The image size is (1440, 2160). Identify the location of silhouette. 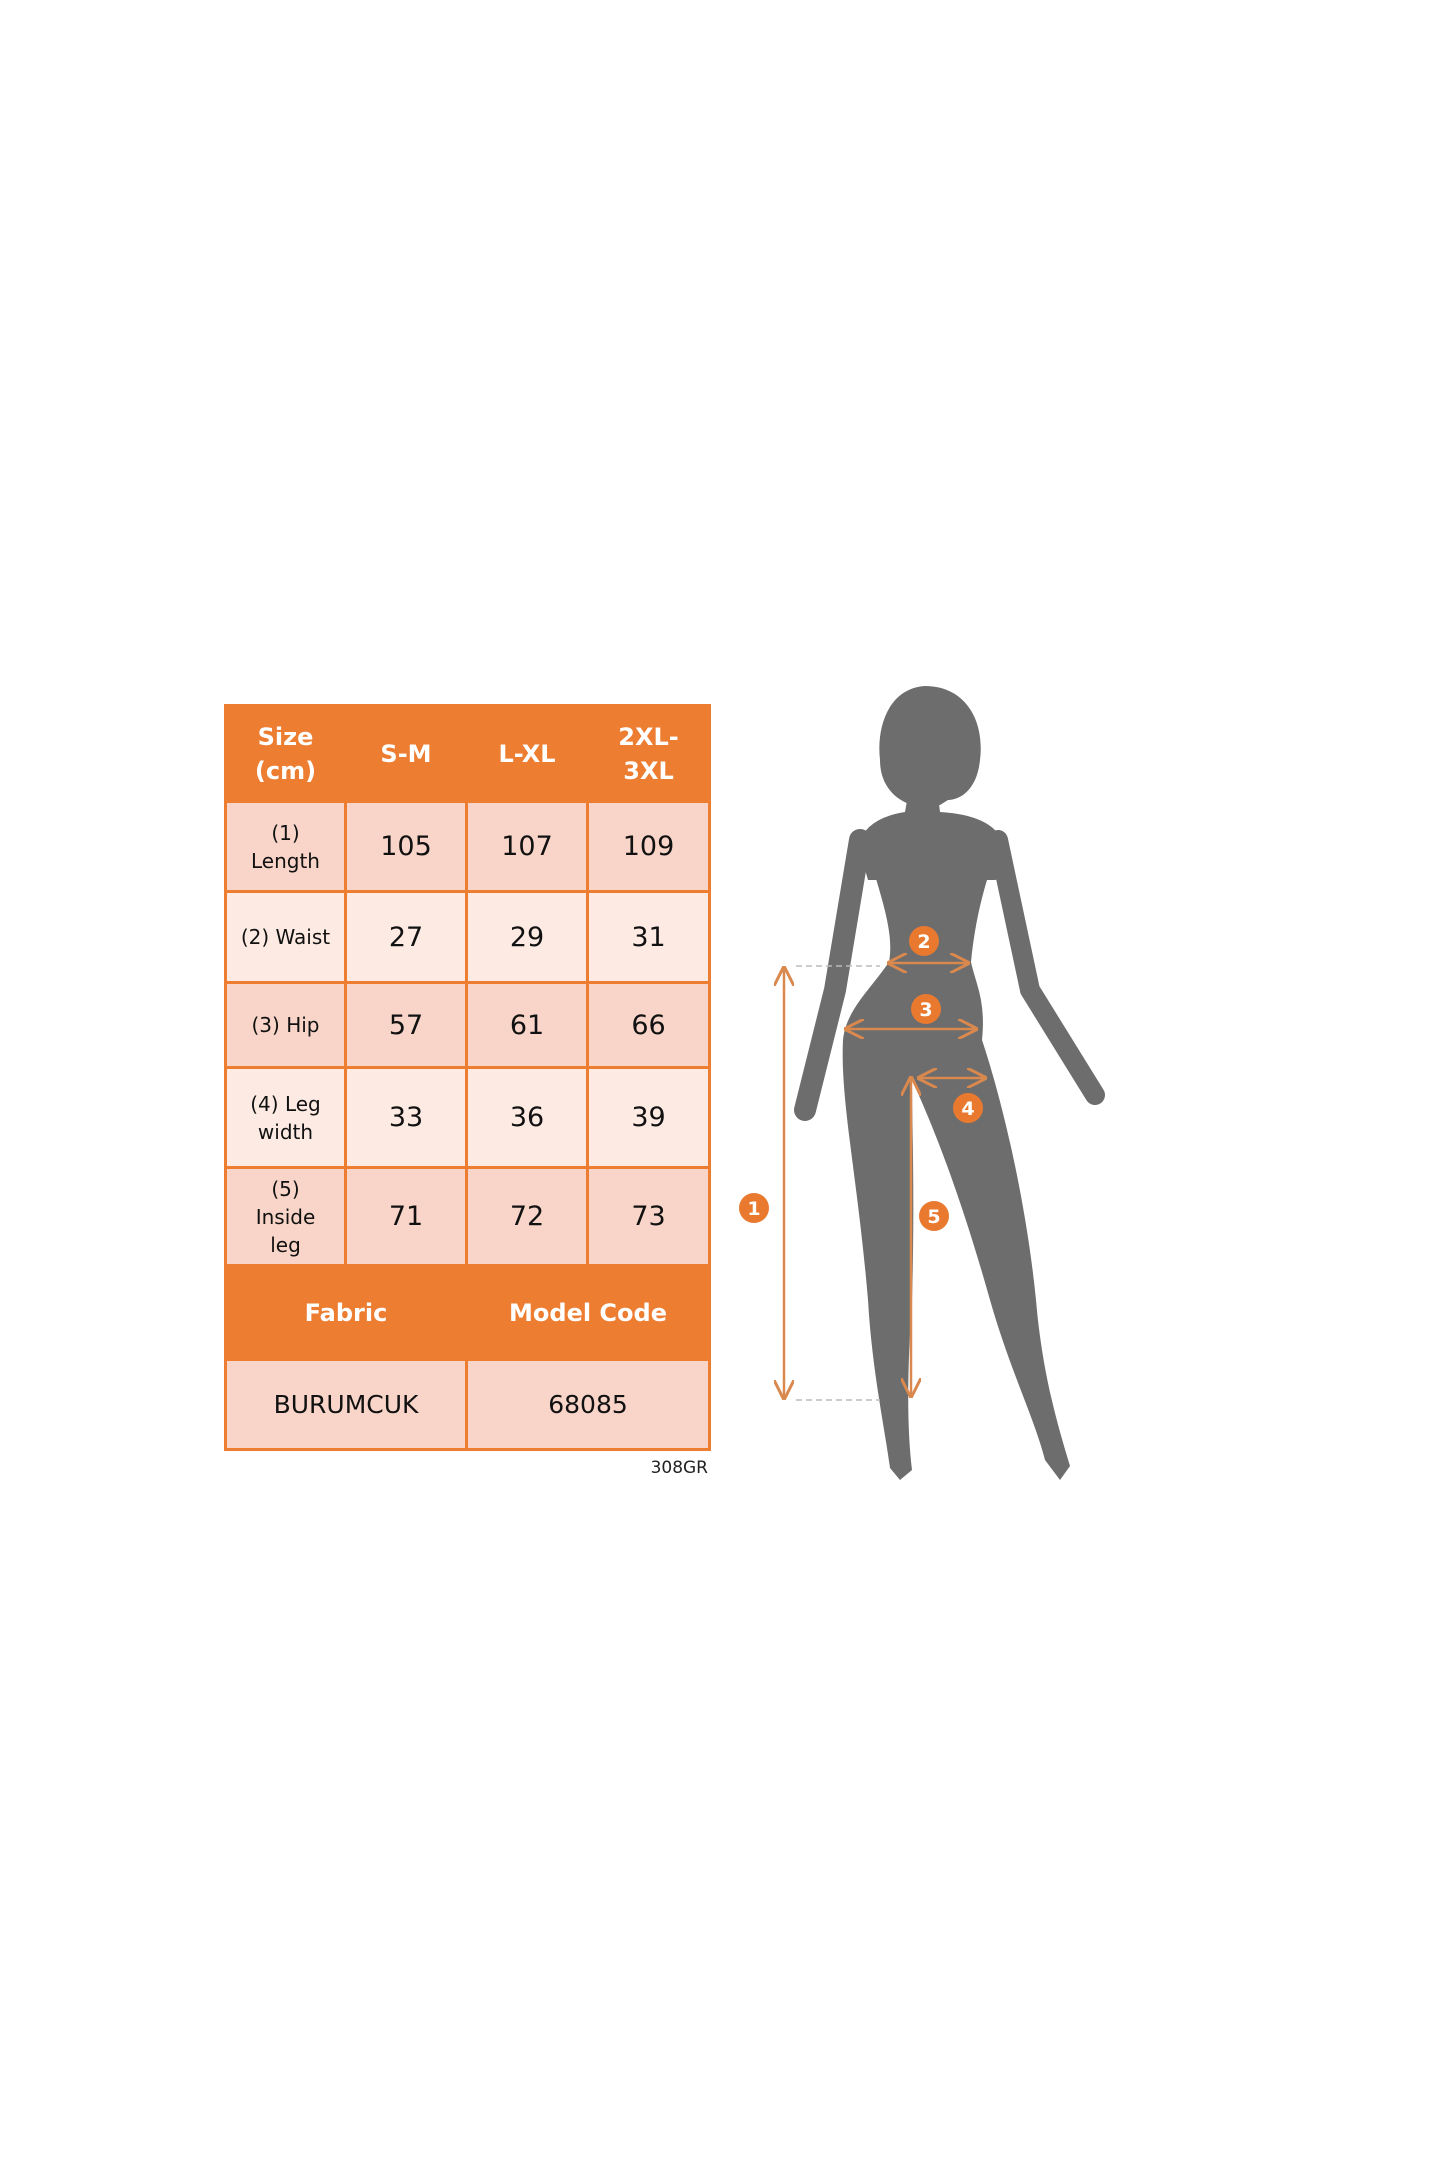
(949, 1083).